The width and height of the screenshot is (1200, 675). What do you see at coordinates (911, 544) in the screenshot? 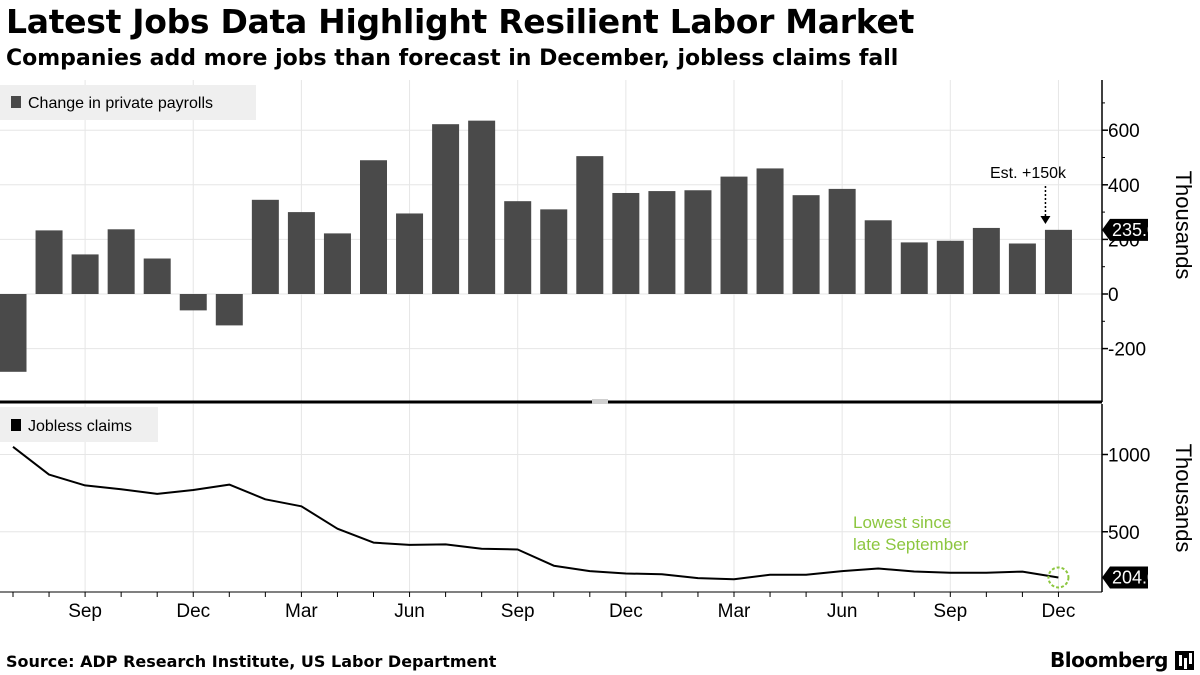
I see `lowest-annotation-line2: late September` at bounding box center [911, 544].